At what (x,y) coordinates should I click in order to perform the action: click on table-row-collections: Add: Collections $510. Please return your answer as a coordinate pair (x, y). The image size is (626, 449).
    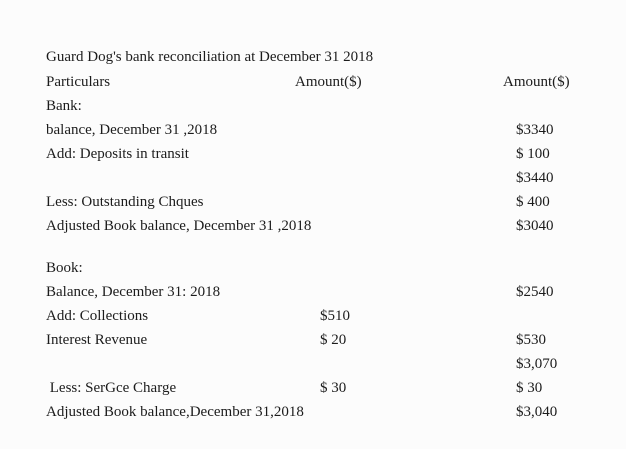
    Looking at the image, I should click on (336, 316).